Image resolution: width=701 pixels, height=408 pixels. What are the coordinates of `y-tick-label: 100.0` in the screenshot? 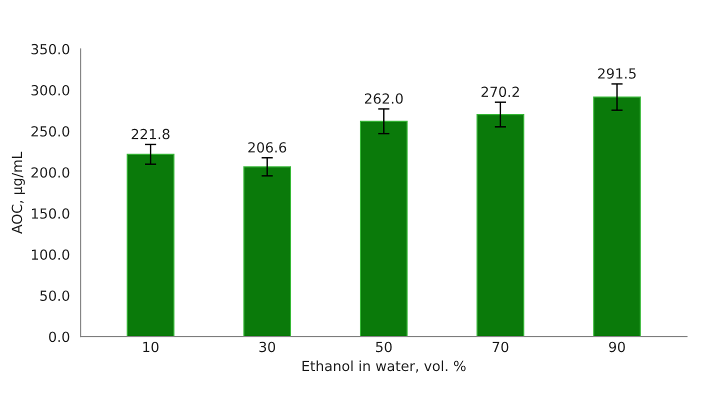 It's located at (51, 254).